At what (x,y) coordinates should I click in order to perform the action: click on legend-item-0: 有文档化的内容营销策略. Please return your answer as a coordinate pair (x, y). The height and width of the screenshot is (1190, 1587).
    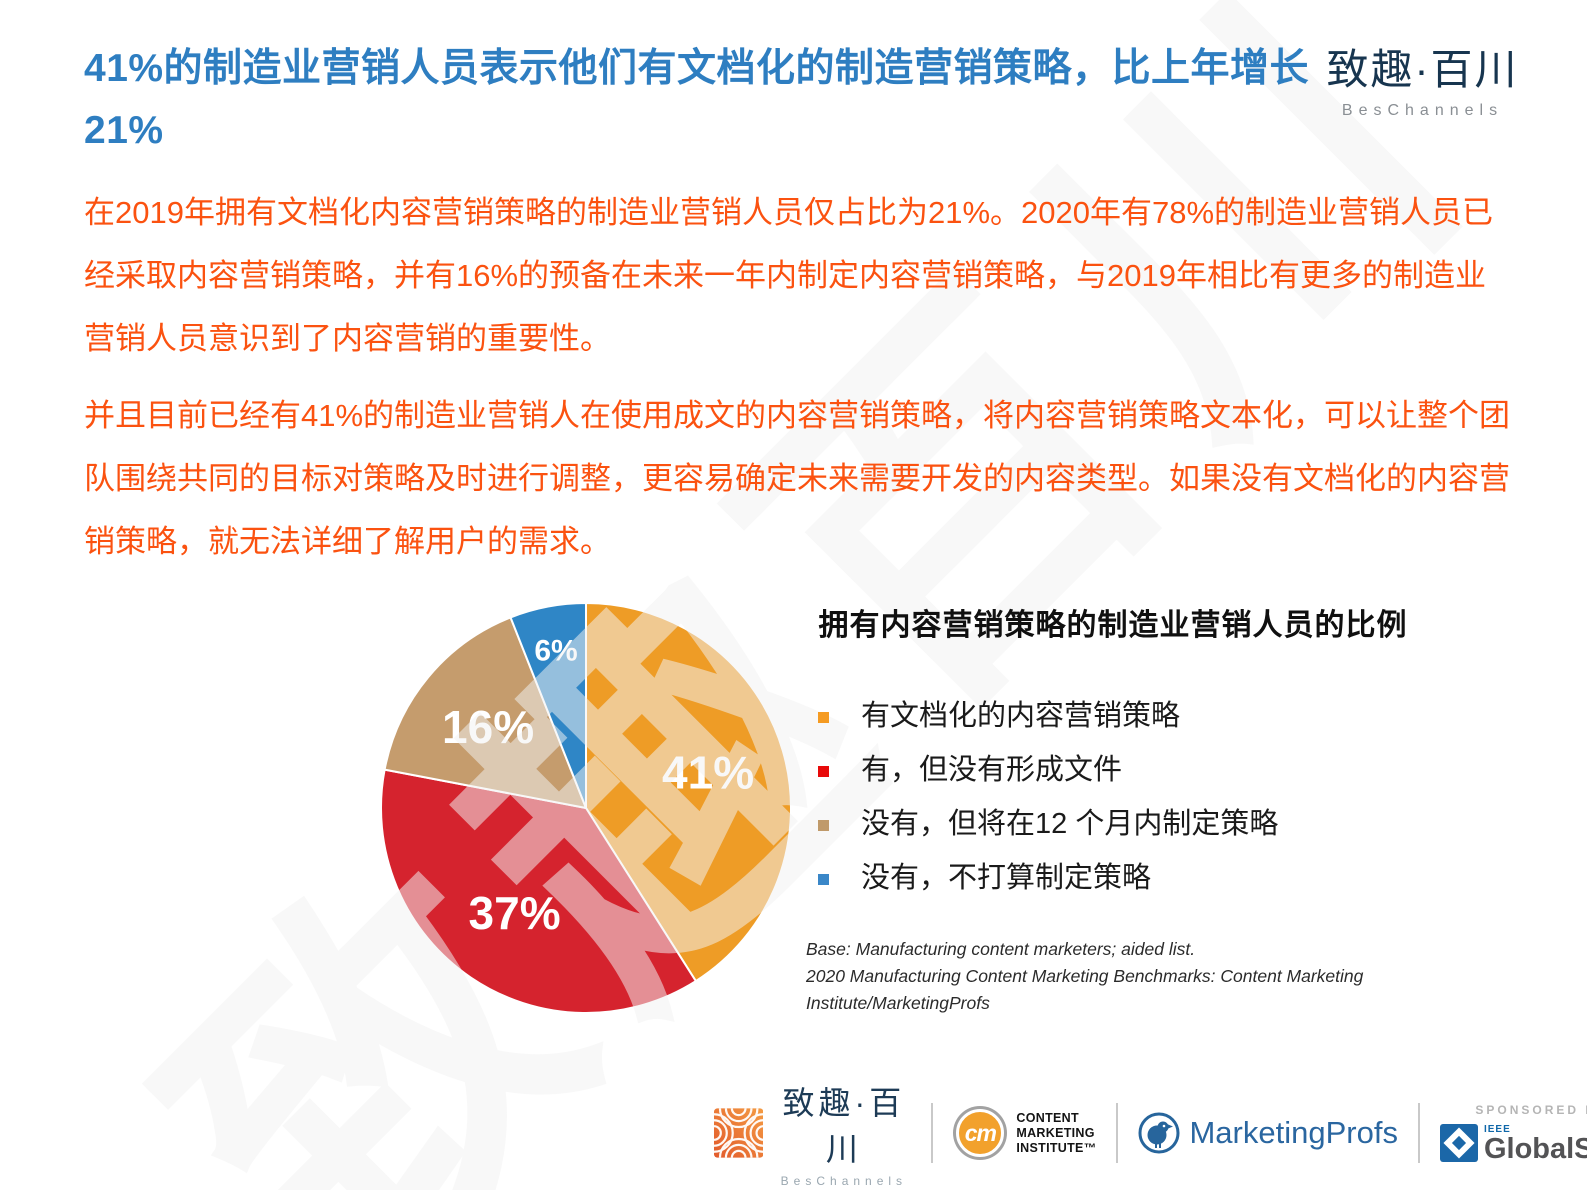
    Looking at the image, I should click on (1113, 713).